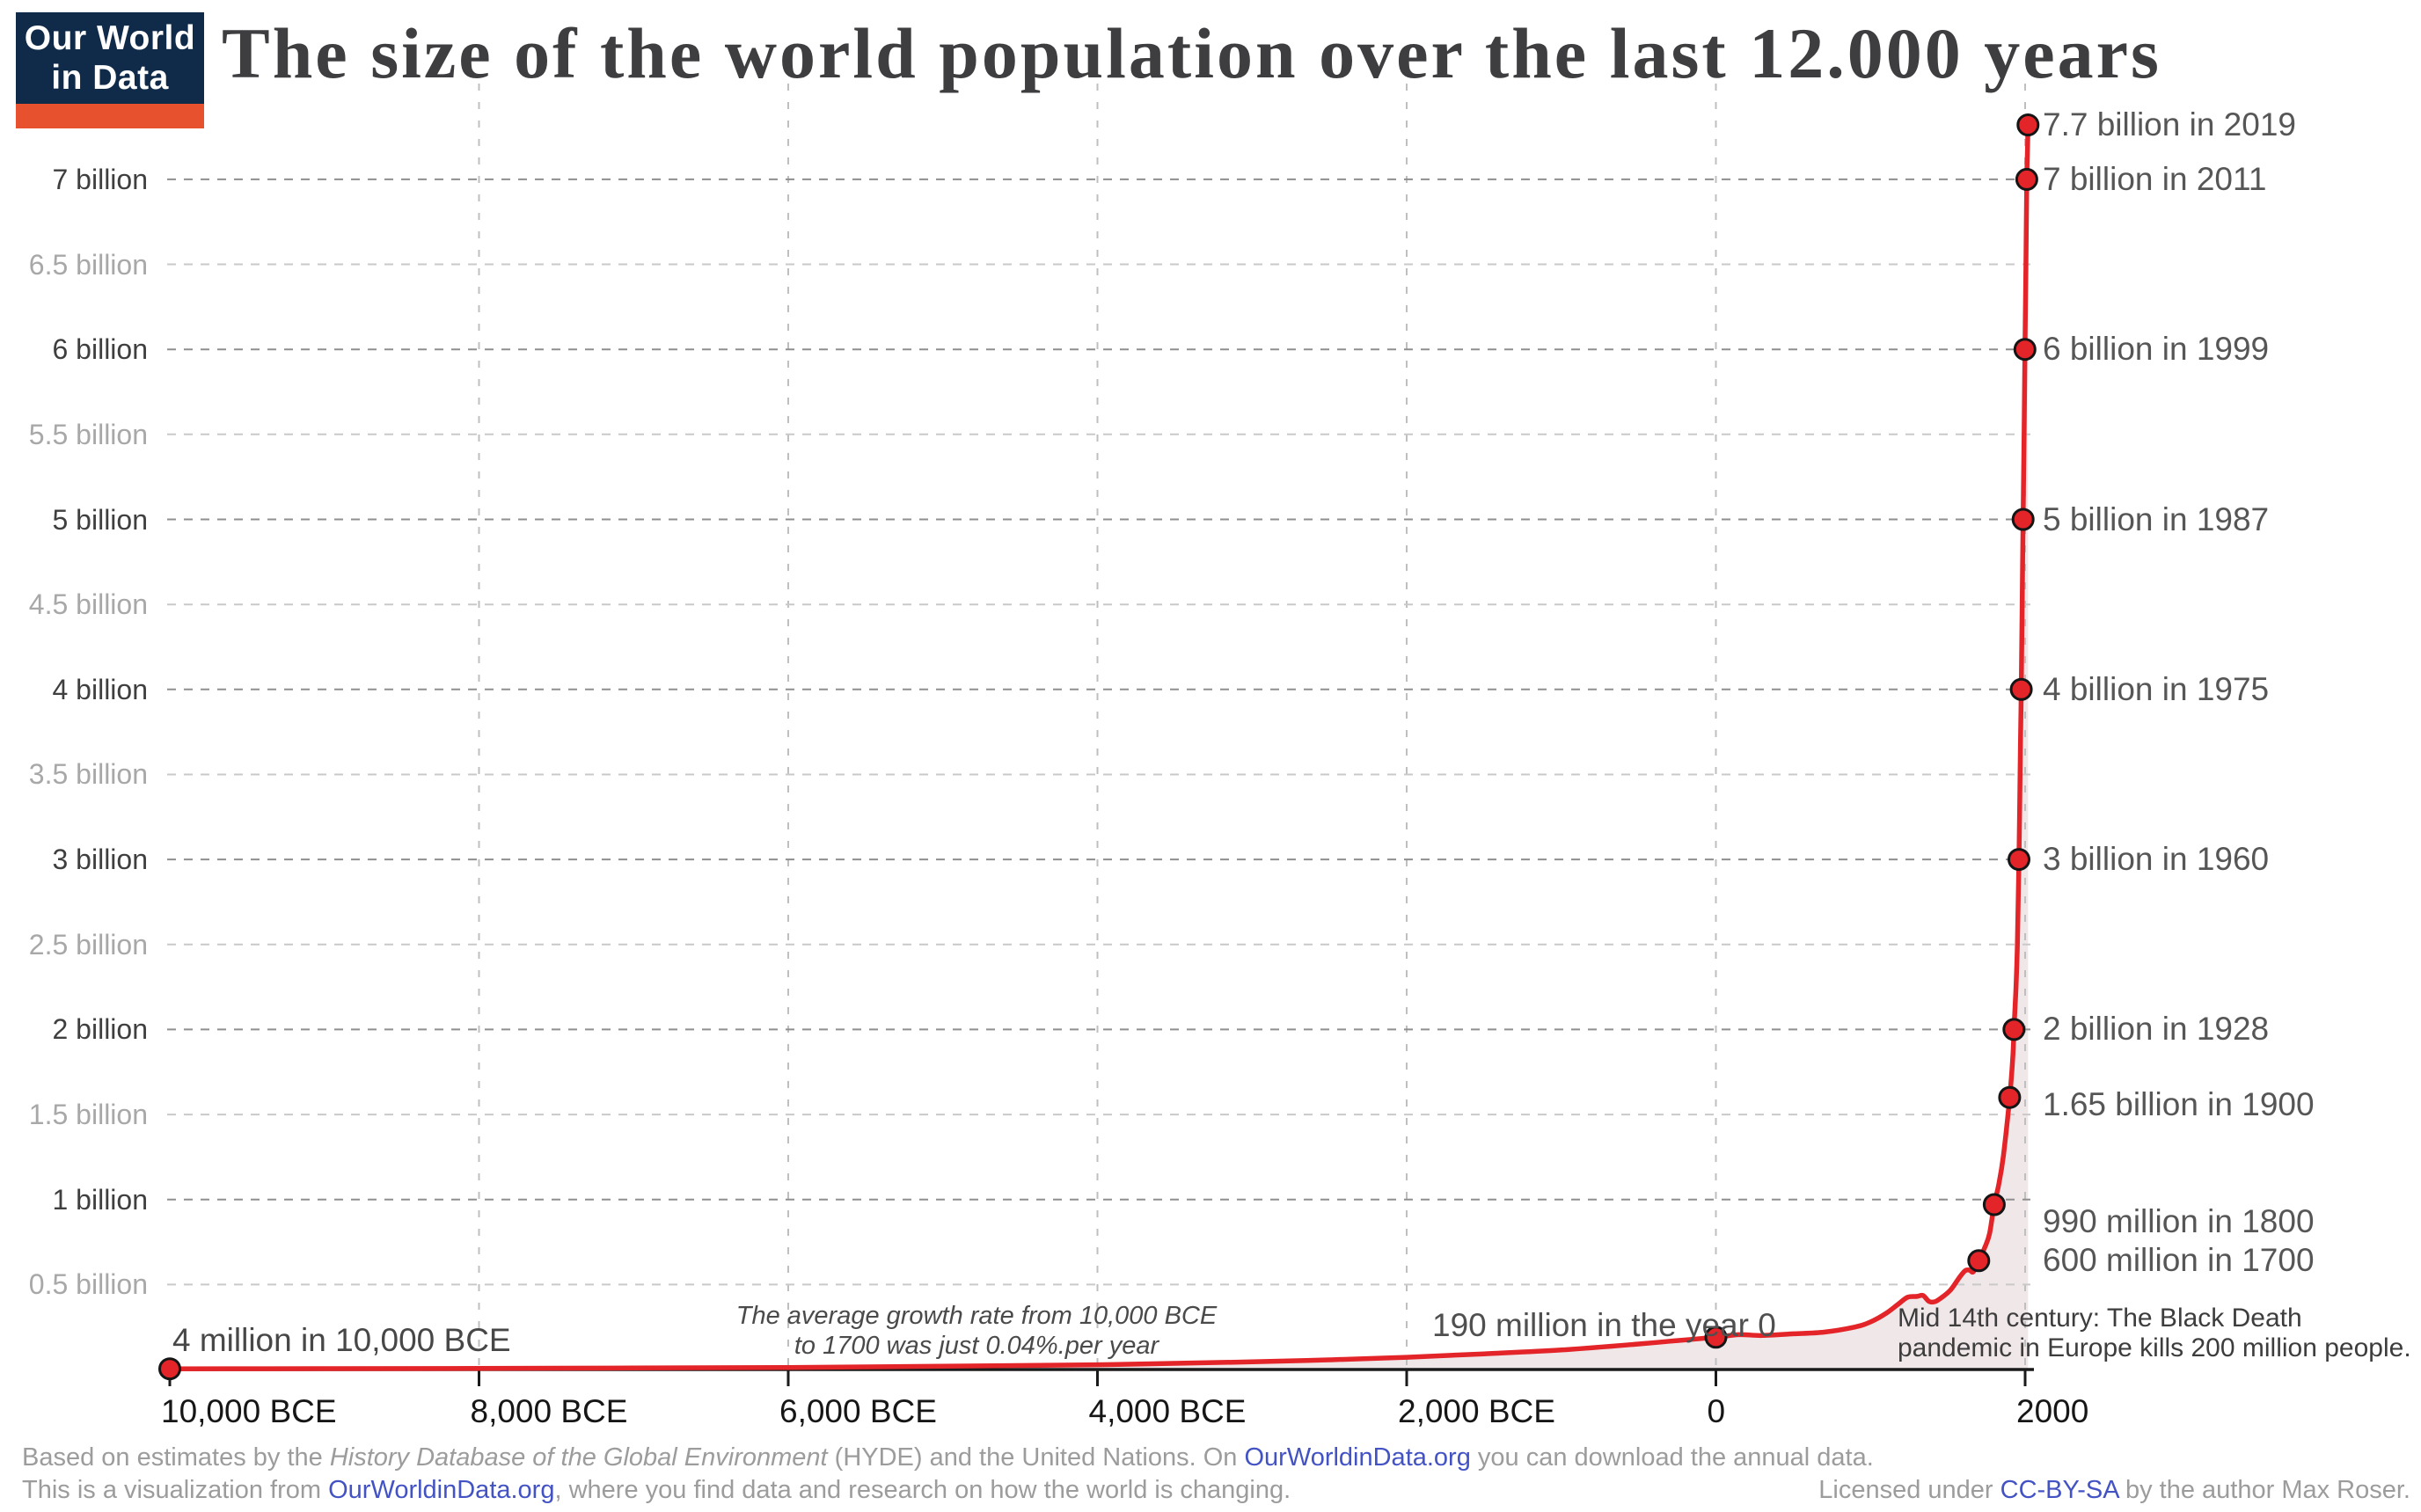 The width and height of the screenshot is (2421, 1512). Describe the element at coordinates (88, 264) in the screenshot. I see `y-axis-label: 6.5 billion` at that location.